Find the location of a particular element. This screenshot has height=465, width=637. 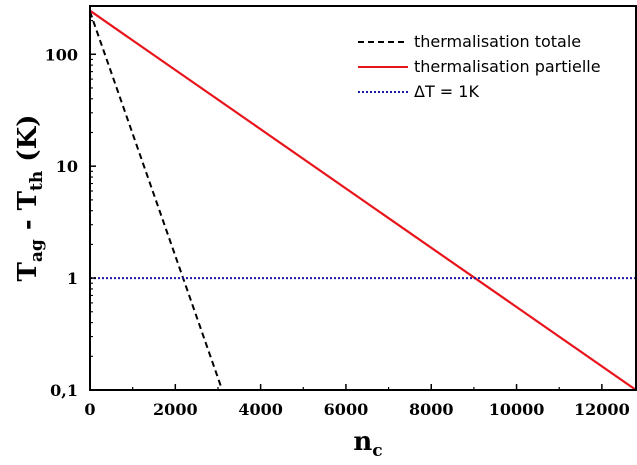

y-tick-label: 10 is located at coordinates (67, 166).